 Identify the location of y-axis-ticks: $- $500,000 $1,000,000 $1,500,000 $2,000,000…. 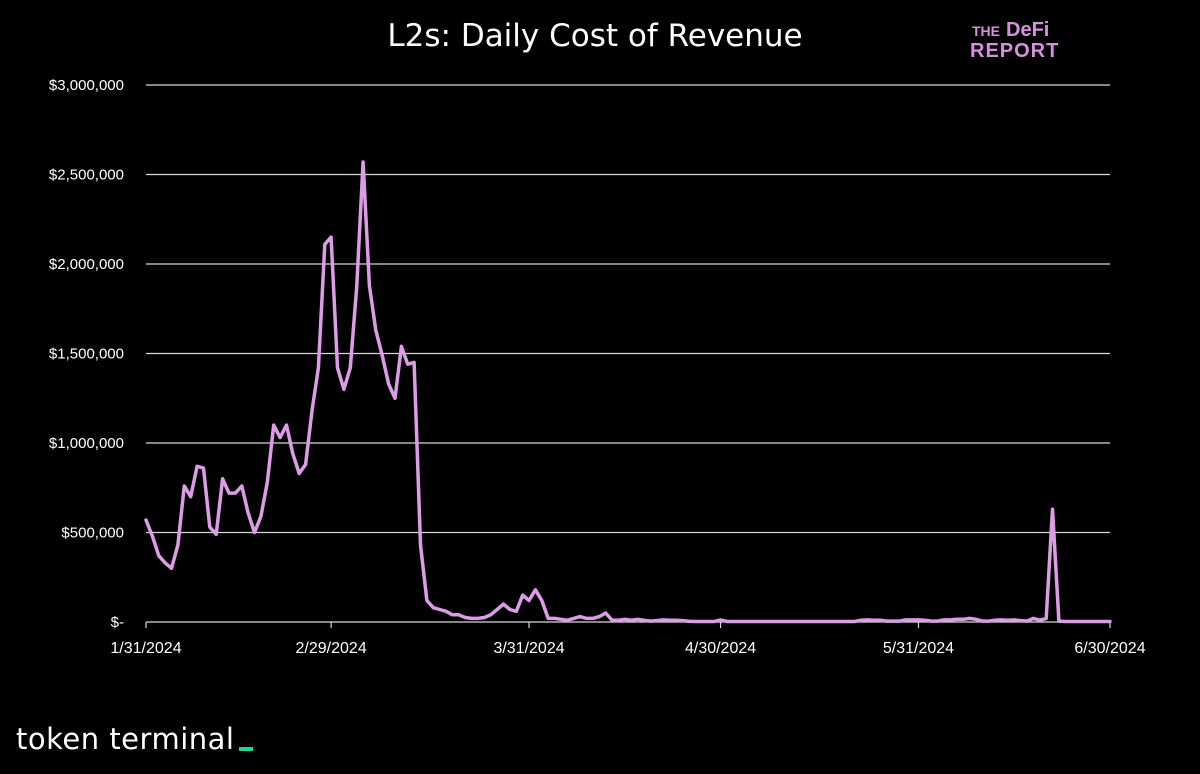
(86, 354).